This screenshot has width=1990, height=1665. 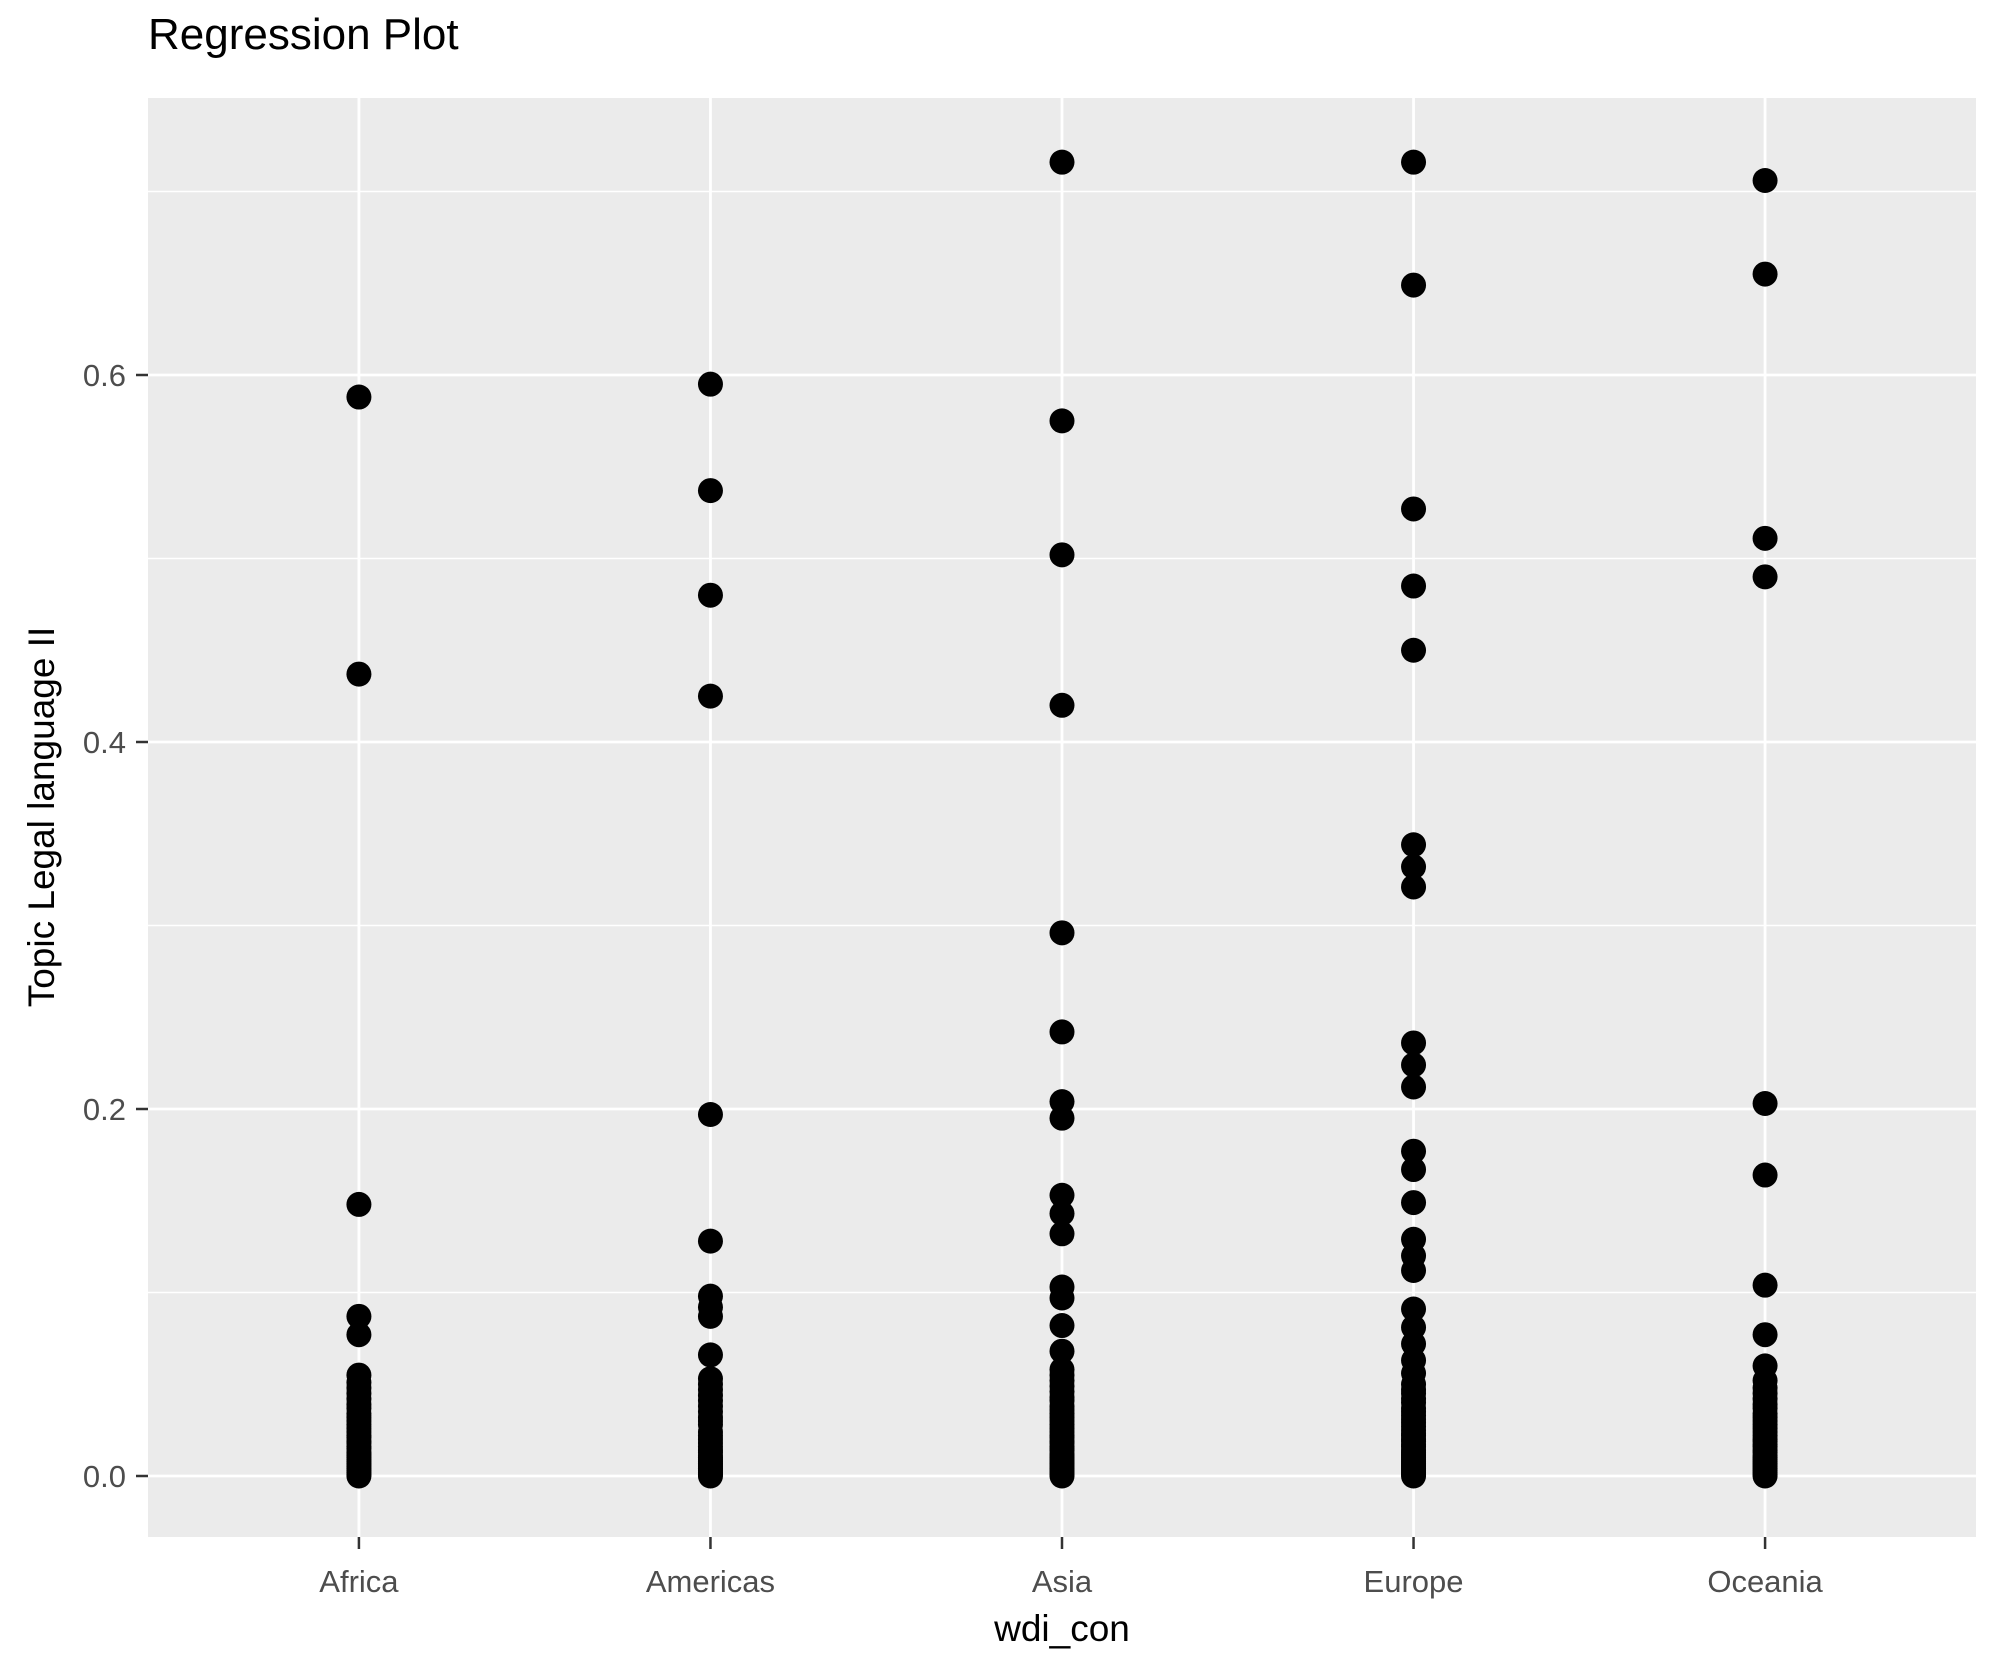 What do you see at coordinates (1414, 819) in the screenshot?
I see `series-europe` at bounding box center [1414, 819].